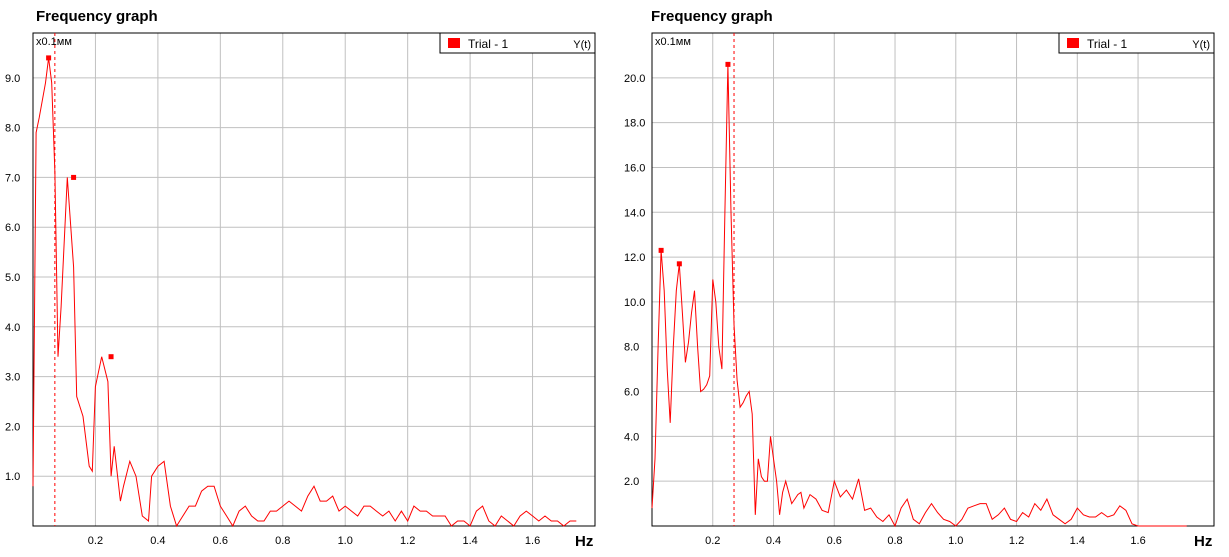  Describe the element at coordinates (634, 168) in the screenshot. I see `y-tick-label: 16.0` at that location.